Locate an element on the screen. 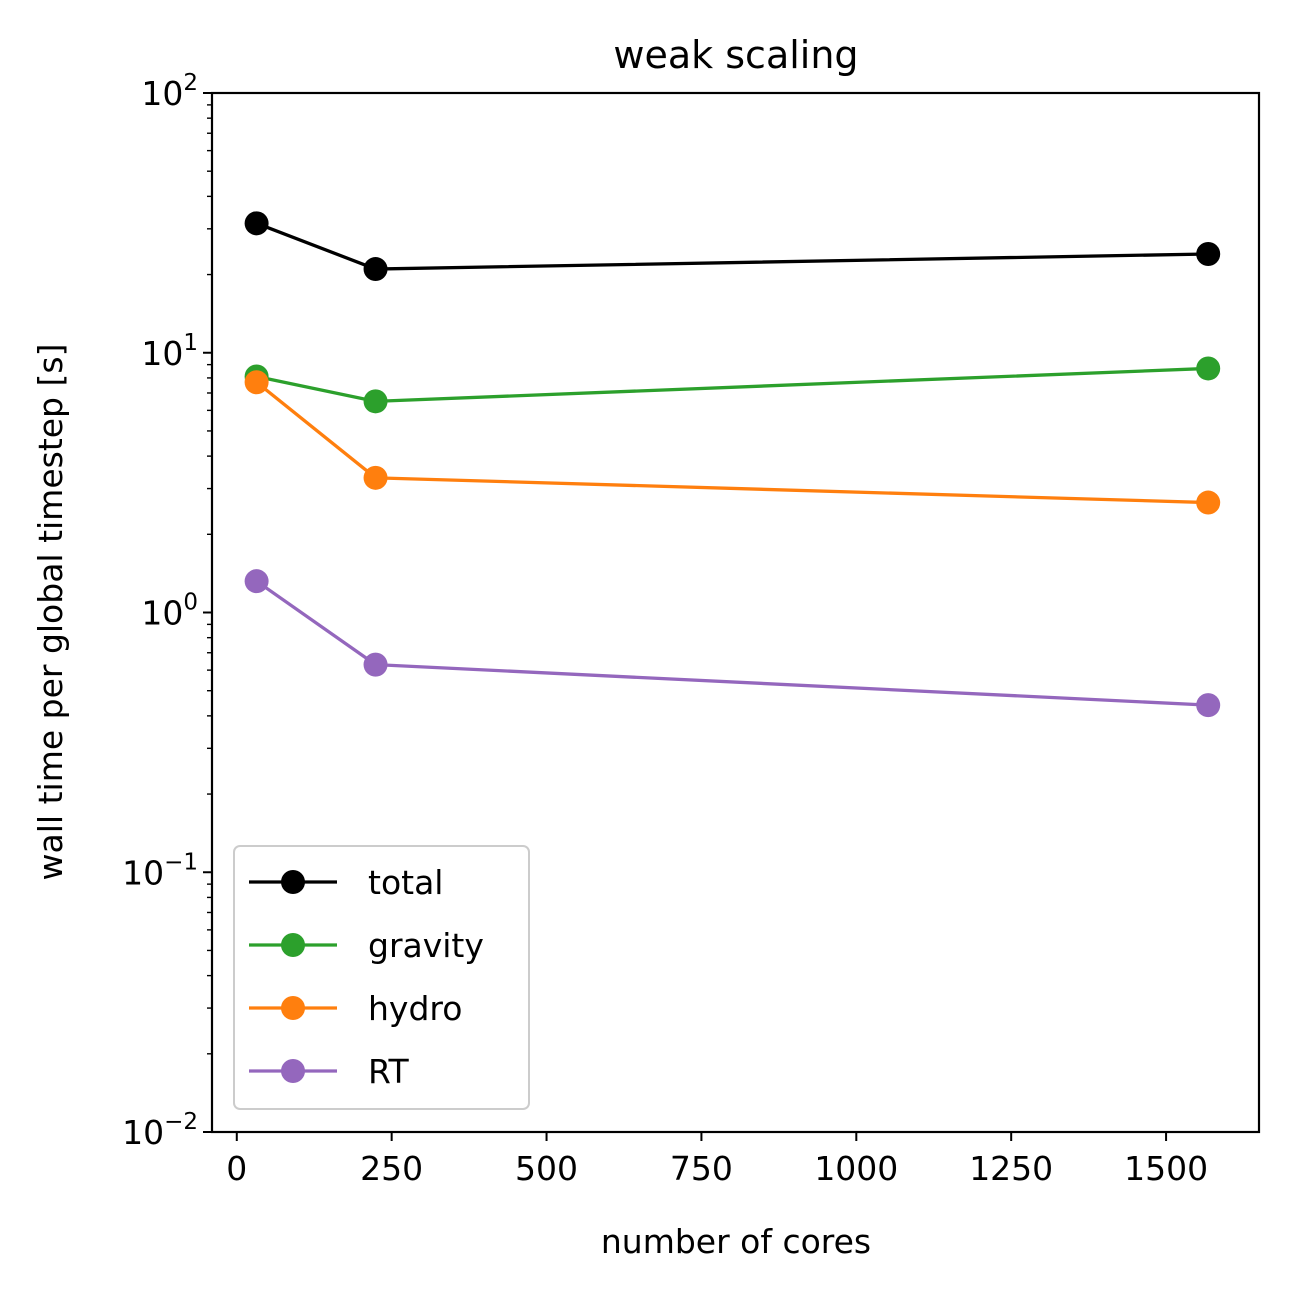  x-tick-label: 1000 is located at coordinates (856, 1168).